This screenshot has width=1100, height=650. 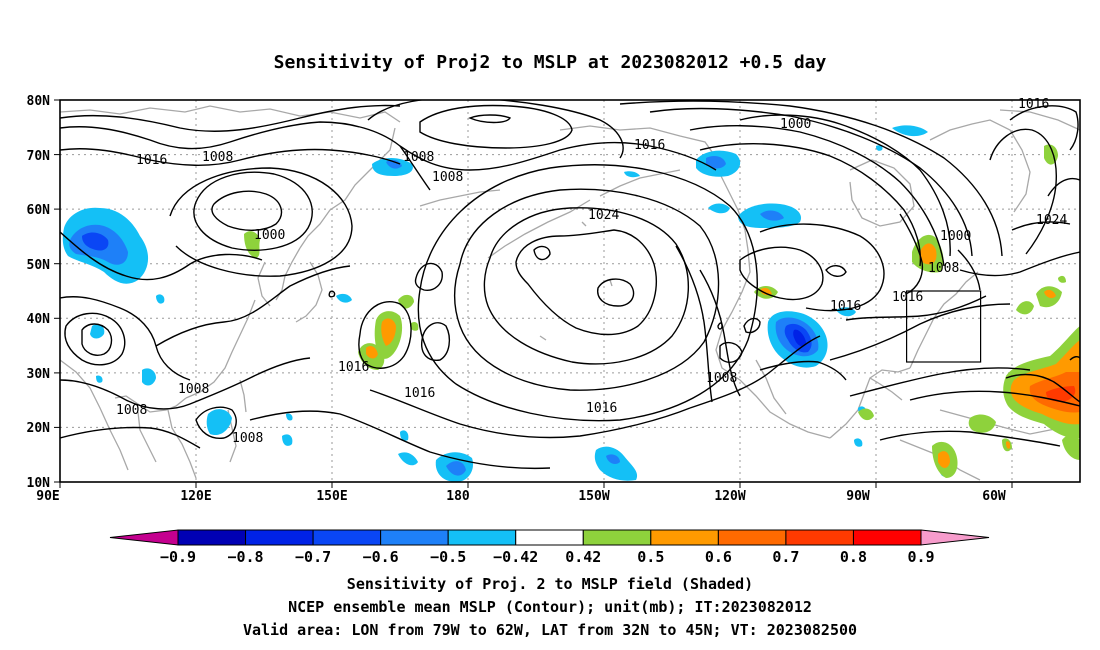 What do you see at coordinates (448, 557) in the screenshot?
I see `colorbar-label: −0.5` at bounding box center [448, 557].